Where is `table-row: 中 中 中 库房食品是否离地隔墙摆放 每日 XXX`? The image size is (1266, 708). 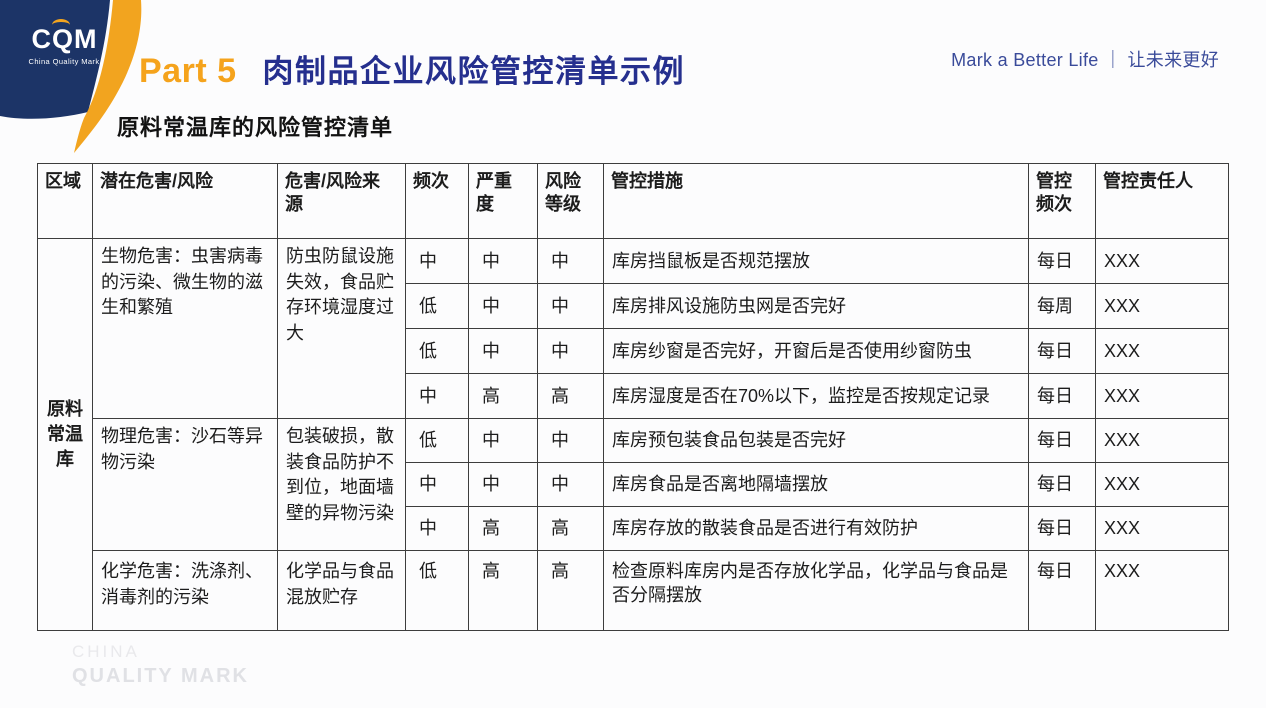
table-row: 中 中 中 库房食品是否离地隔墙摆放 每日 XXX is located at coordinates (633, 484).